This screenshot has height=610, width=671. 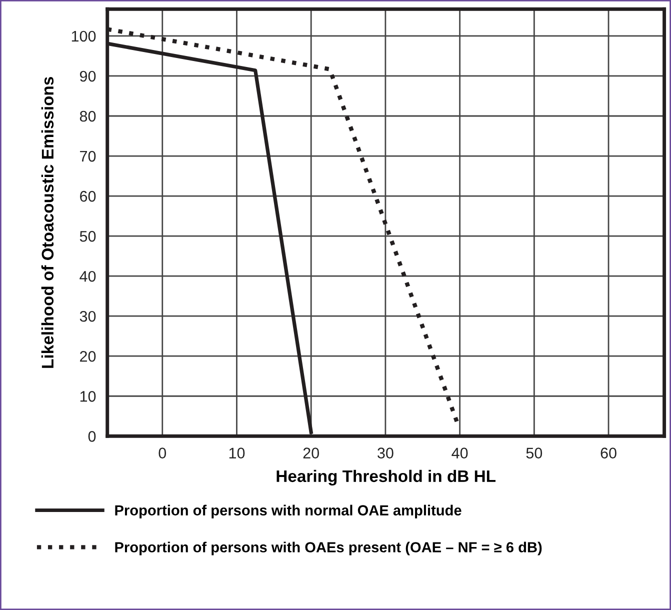 What do you see at coordinates (328, 549) in the screenshot?
I see `legend-label: Proportion of persons with OAEs present (OAE – NF = ≥ 6 dB)` at bounding box center [328, 549].